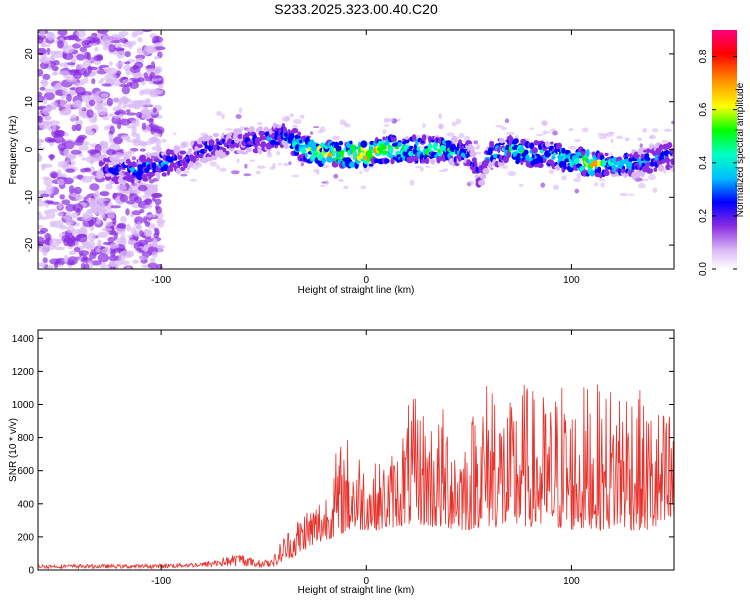  I want to click on colorbar-tick-label: 0.2, so click(703, 216).